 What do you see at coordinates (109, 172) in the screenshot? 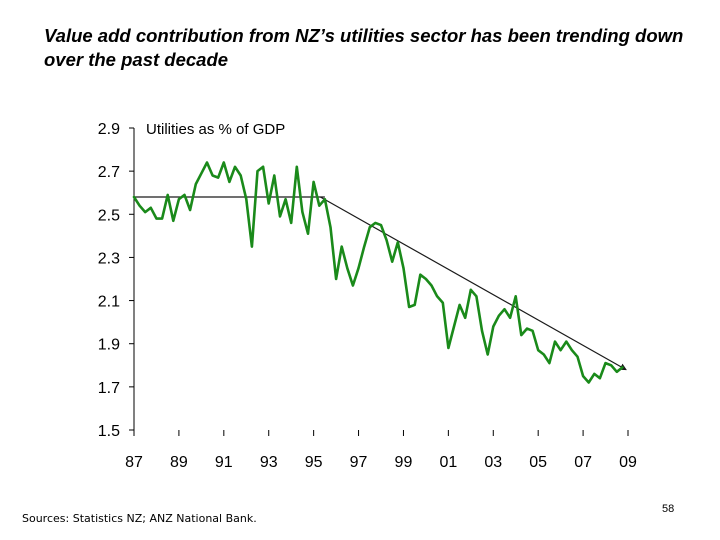
I see `y-tick-label: 2.7` at bounding box center [109, 172].